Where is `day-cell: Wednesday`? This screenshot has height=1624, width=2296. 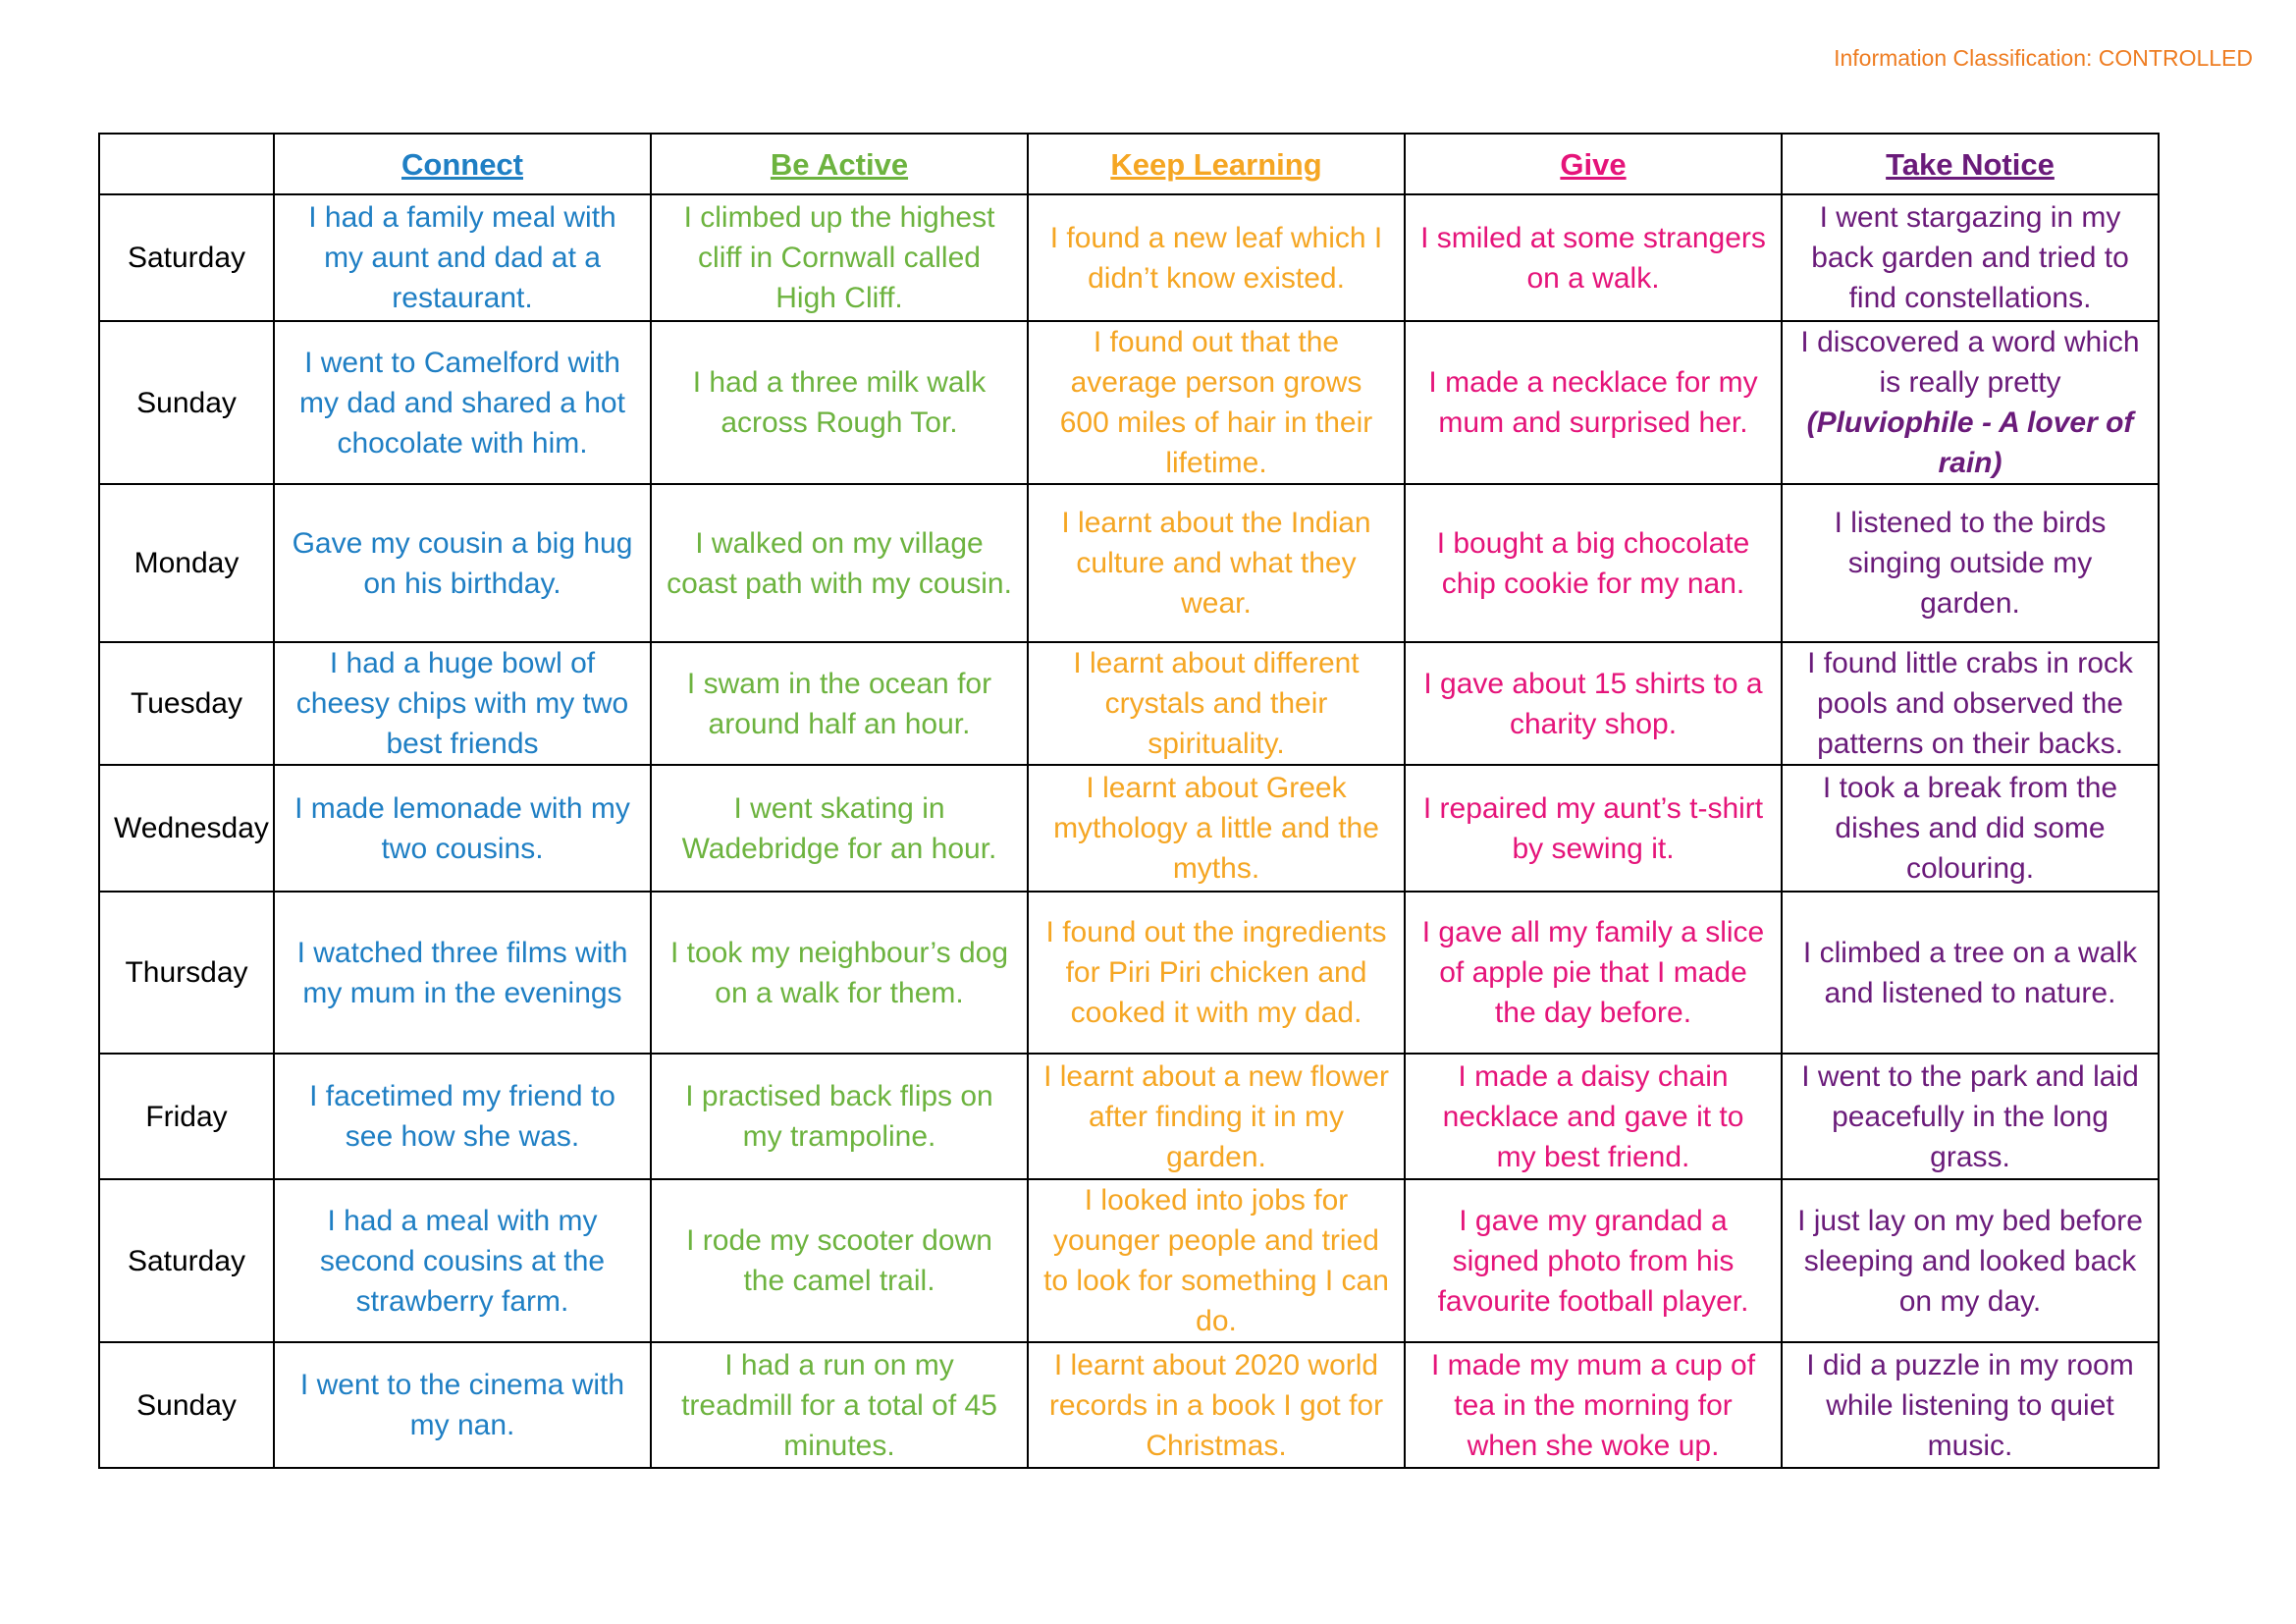 day-cell: Wednesday is located at coordinates (186, 828).